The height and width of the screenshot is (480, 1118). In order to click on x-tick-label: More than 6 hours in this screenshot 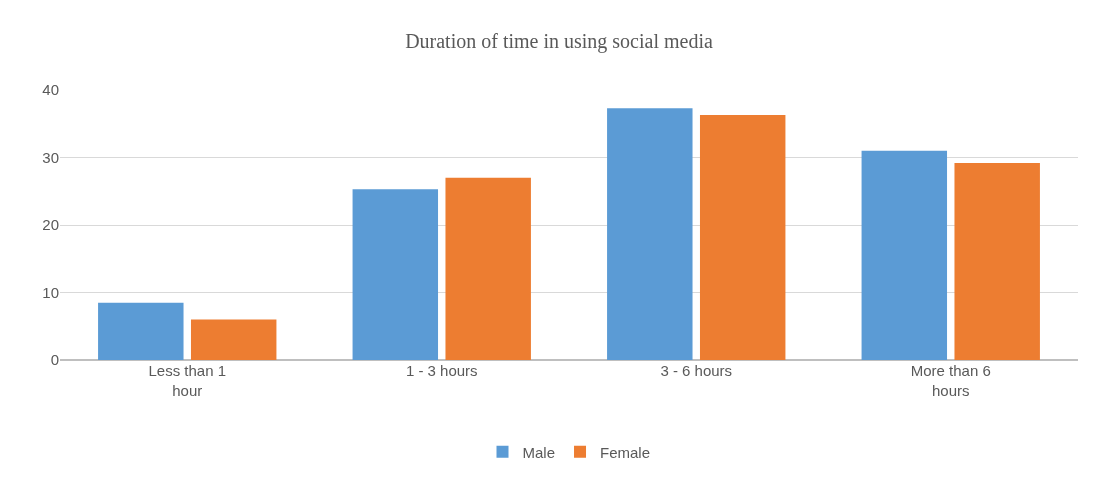, I will do `click(950, 380)`.